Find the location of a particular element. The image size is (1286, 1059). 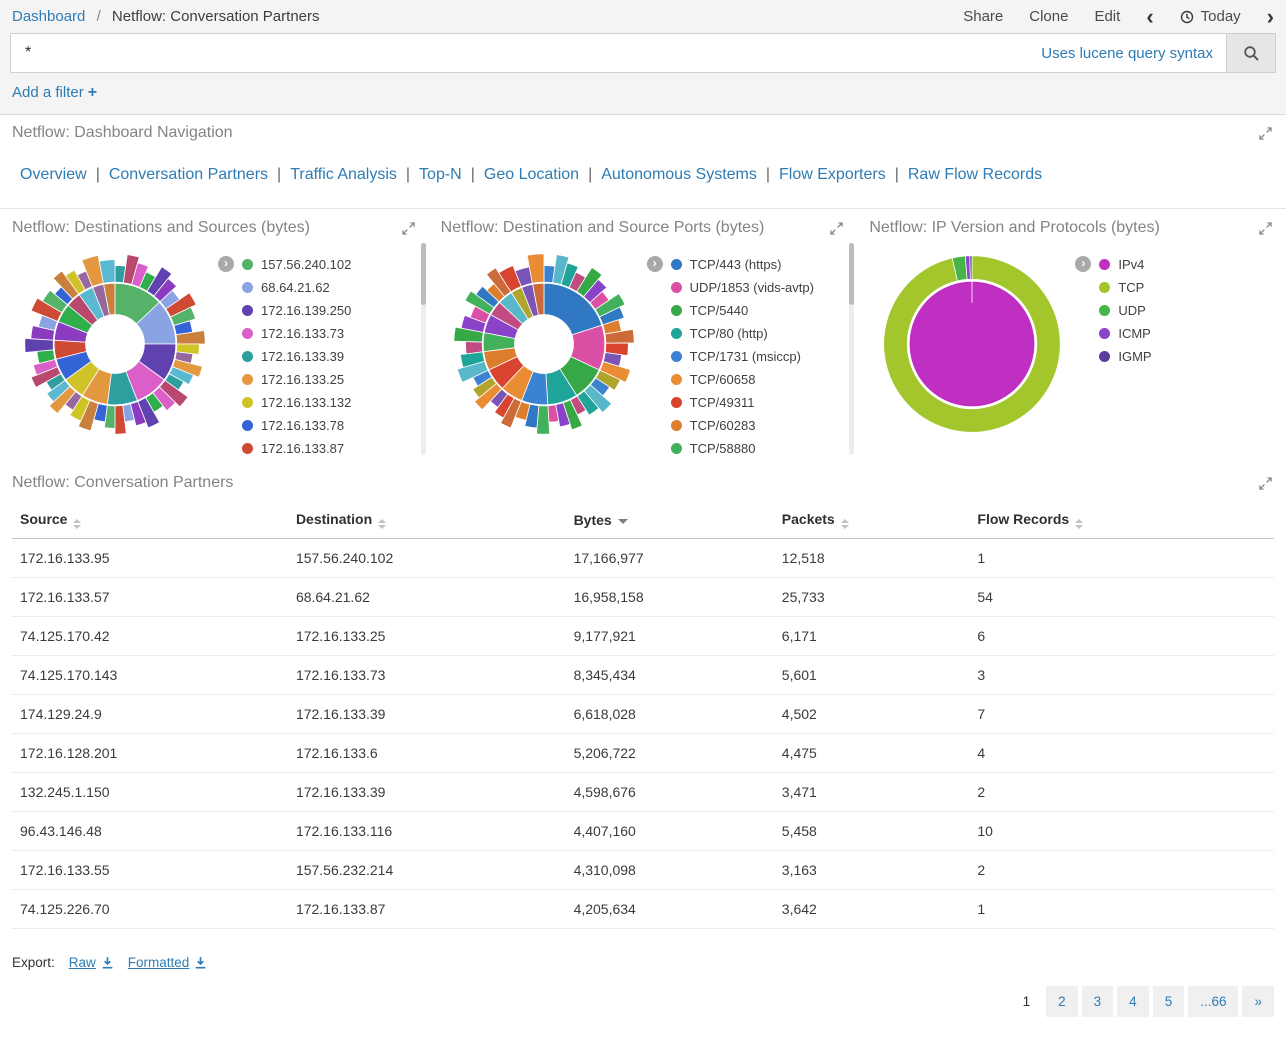

legend-item: 157.56.240.102 is located at coordinates (296, 264).